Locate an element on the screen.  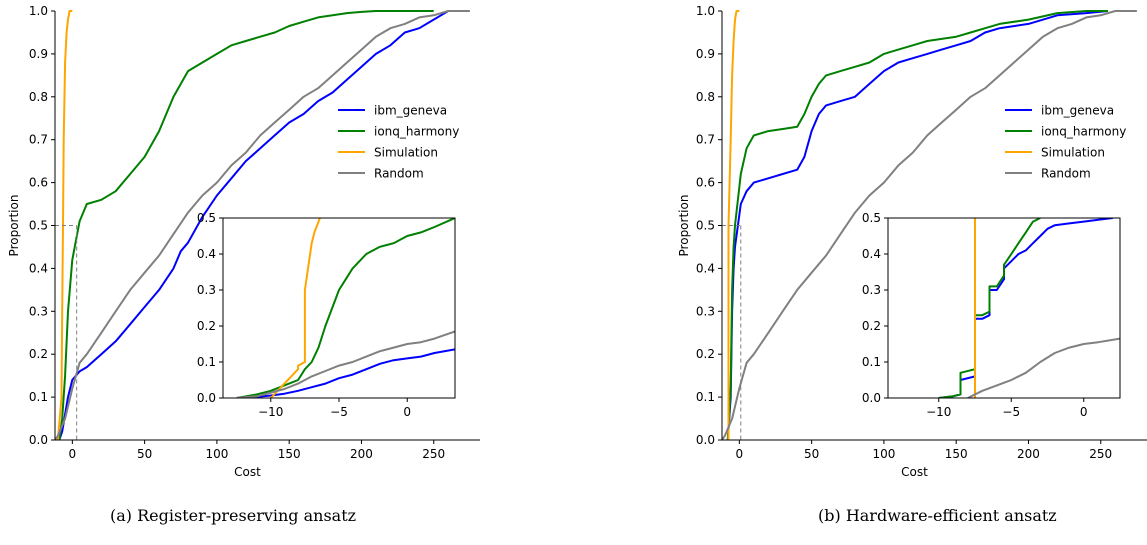
inset-series-line-ibm_geneva is located at coordinates (345, 373).